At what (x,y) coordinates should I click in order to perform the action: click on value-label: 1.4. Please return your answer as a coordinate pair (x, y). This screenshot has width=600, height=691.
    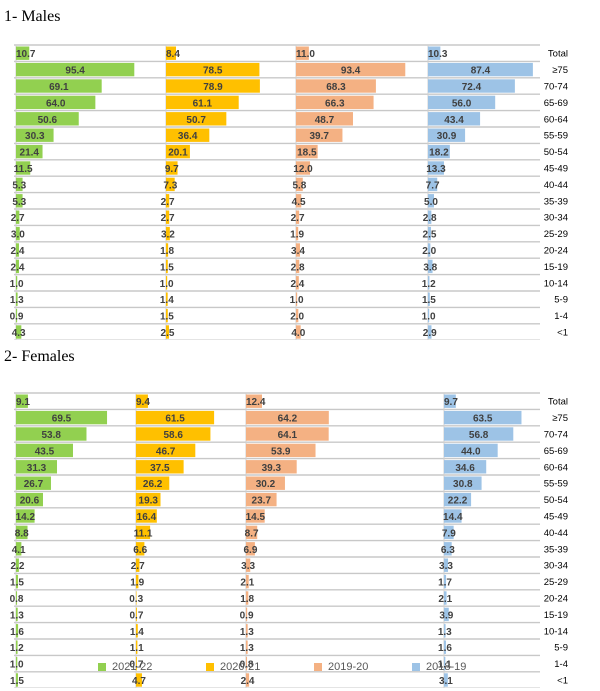
    Looking at the image, I should click on (137, 632).